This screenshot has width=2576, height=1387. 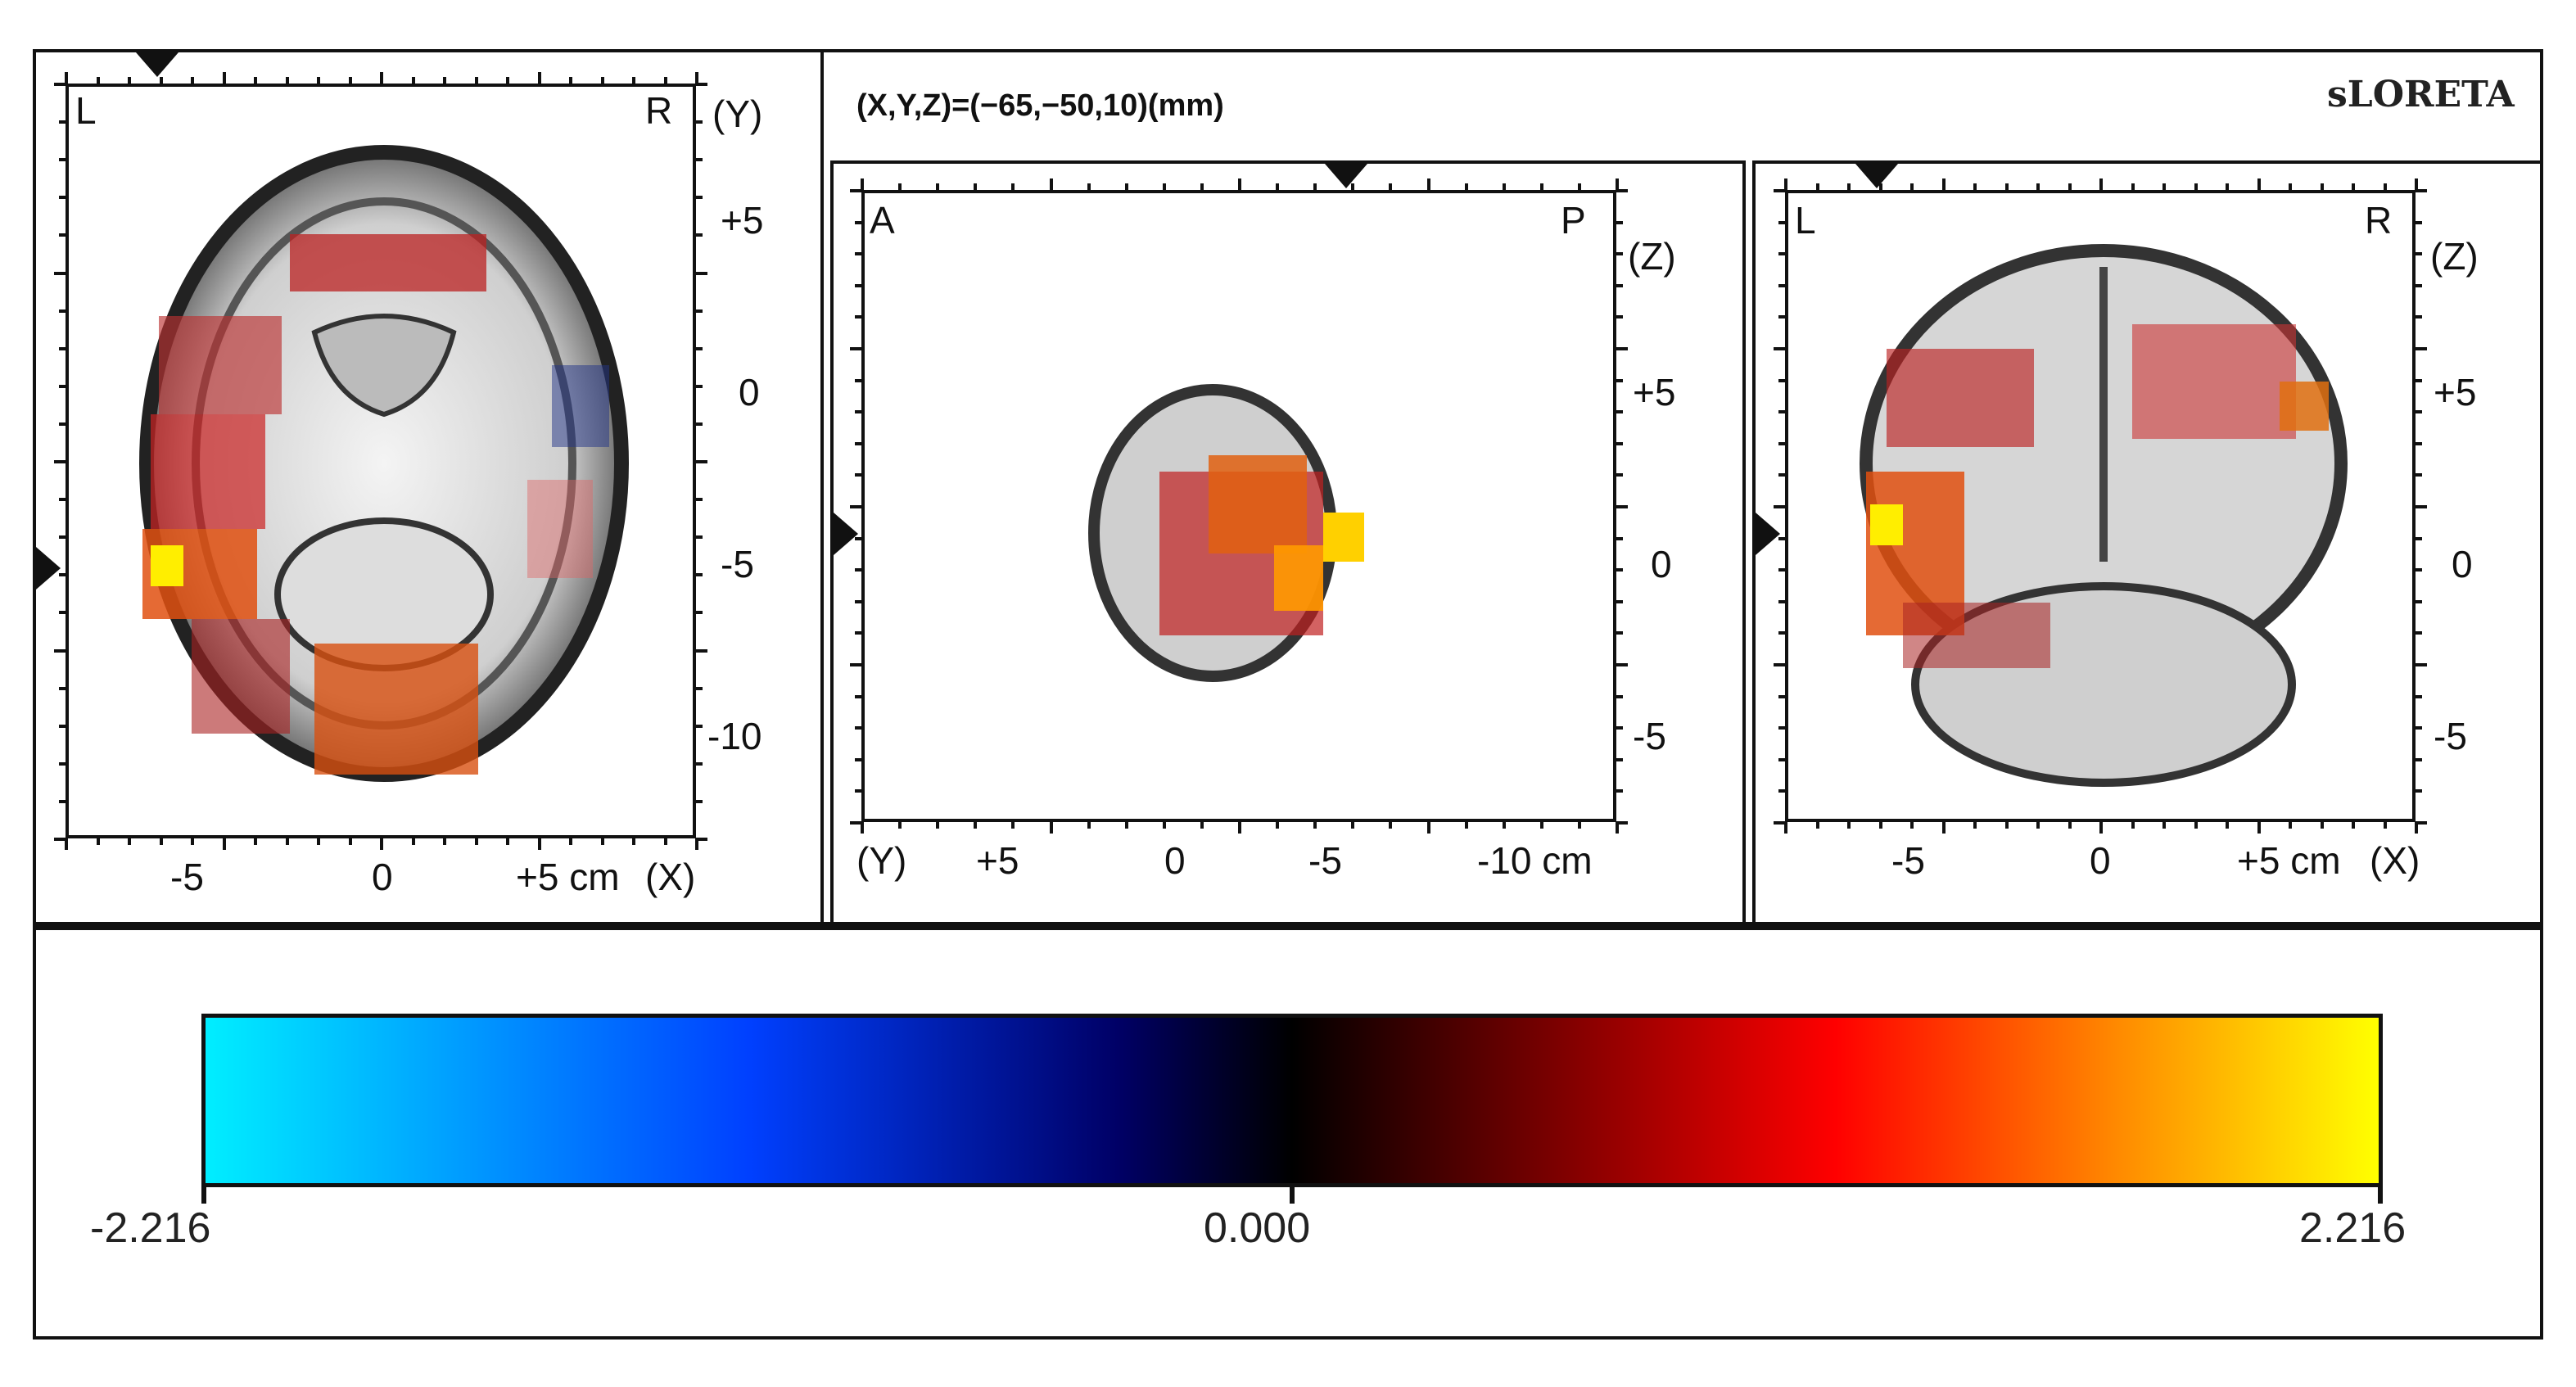 What do you see at coordinates (659, 111) in the screenshot?
I see `axial-right-label: R` at bounding box center [659, 111].